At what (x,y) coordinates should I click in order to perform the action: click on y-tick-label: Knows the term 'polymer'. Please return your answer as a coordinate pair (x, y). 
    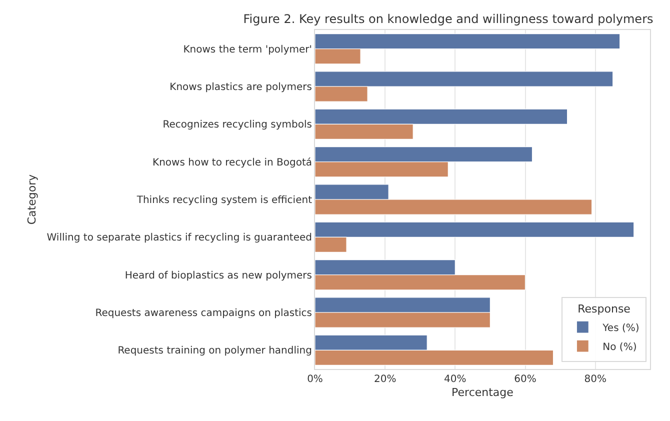
    Looking at the image, I should click on (247, 50).